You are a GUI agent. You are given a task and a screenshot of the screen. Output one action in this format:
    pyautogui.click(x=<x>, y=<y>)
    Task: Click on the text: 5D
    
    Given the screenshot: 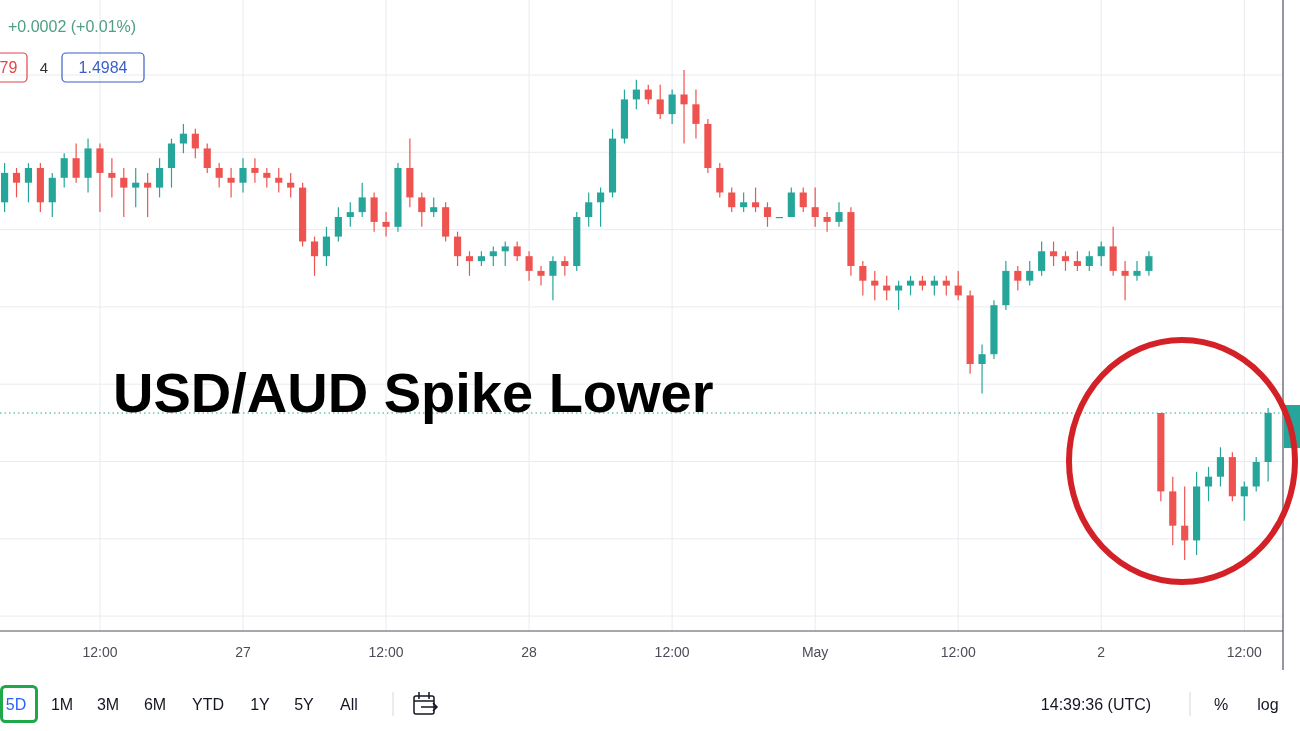 What is the action you would take?
    pyautogui.click(x=16, y=704)
    